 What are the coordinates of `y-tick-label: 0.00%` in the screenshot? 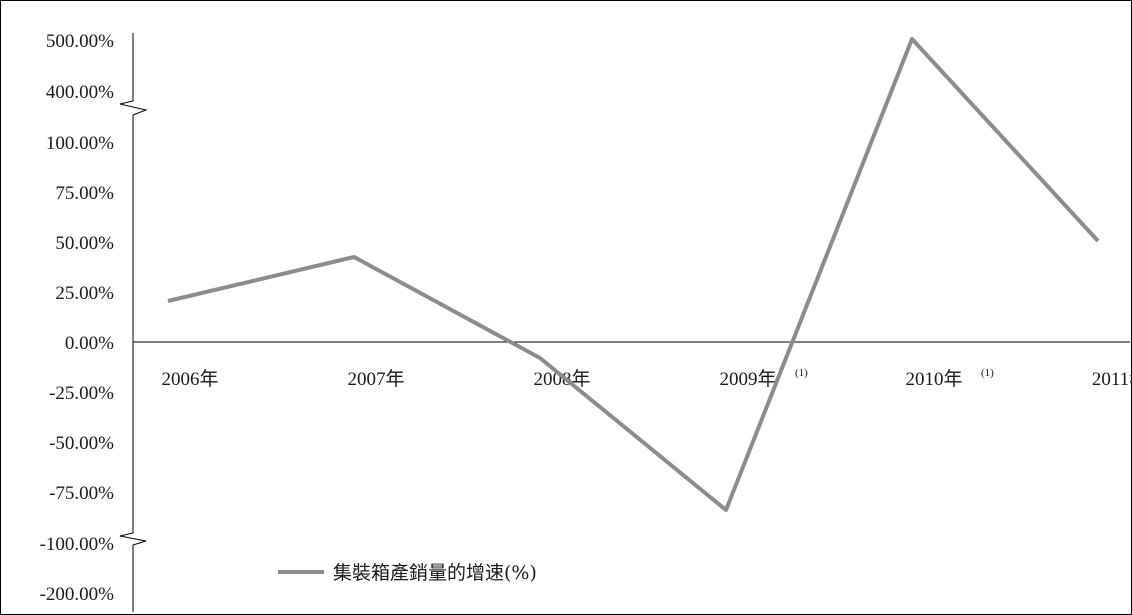 It's located at (89, 343).